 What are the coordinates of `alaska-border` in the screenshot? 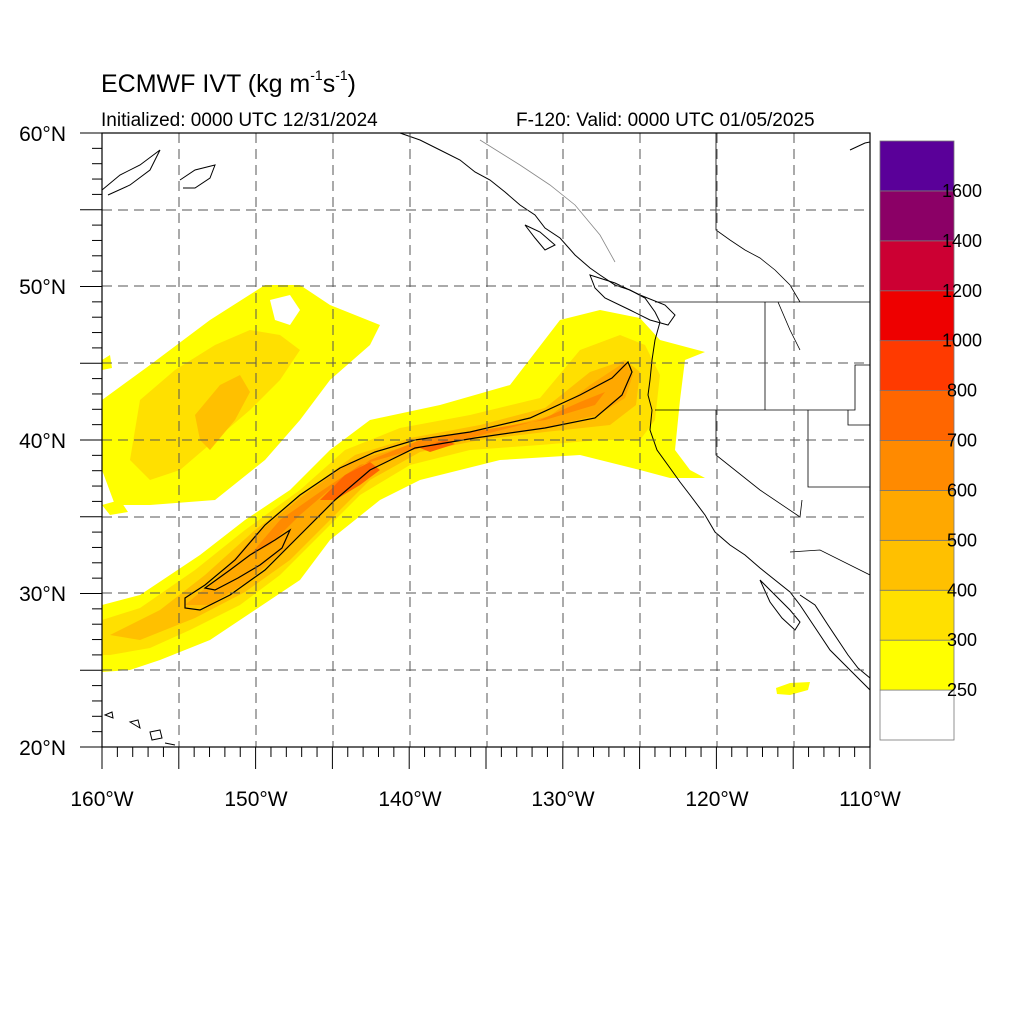 It's located at (547, 201).